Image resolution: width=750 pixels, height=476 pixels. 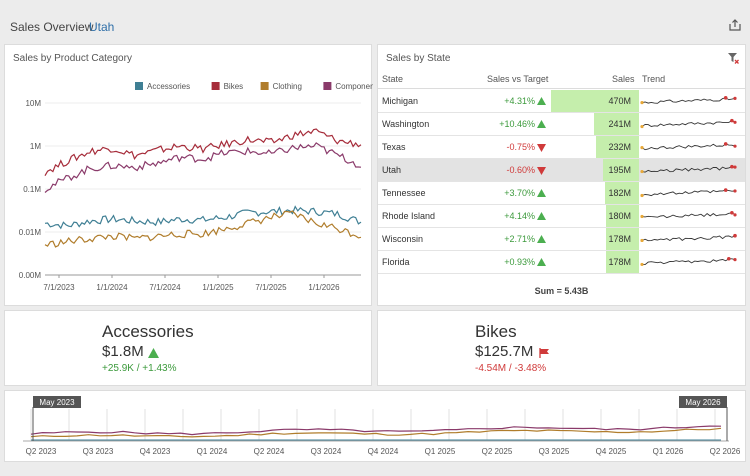 I want to click on col-trend: Trend, so click(x=654, y=79).